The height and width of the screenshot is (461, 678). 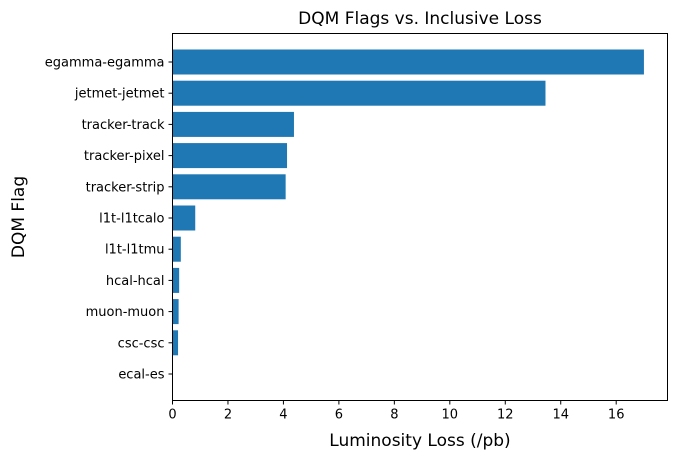 I want to click on x-axis: 0 2 4 6 8 10 12 14 16, so click(x=396, y=411).